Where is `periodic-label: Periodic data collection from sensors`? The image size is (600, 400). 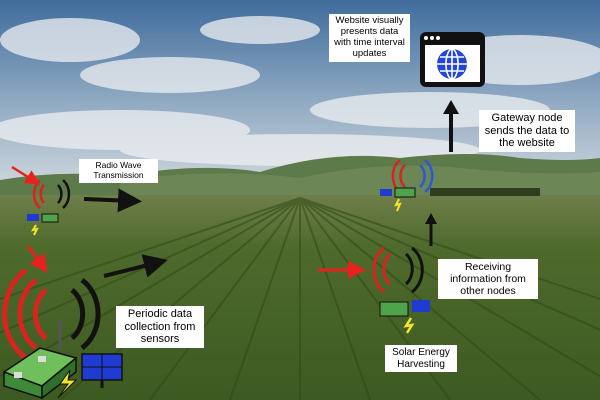 periodic-label: Periodic data collection from sensors is located at coordinates (160, 327).